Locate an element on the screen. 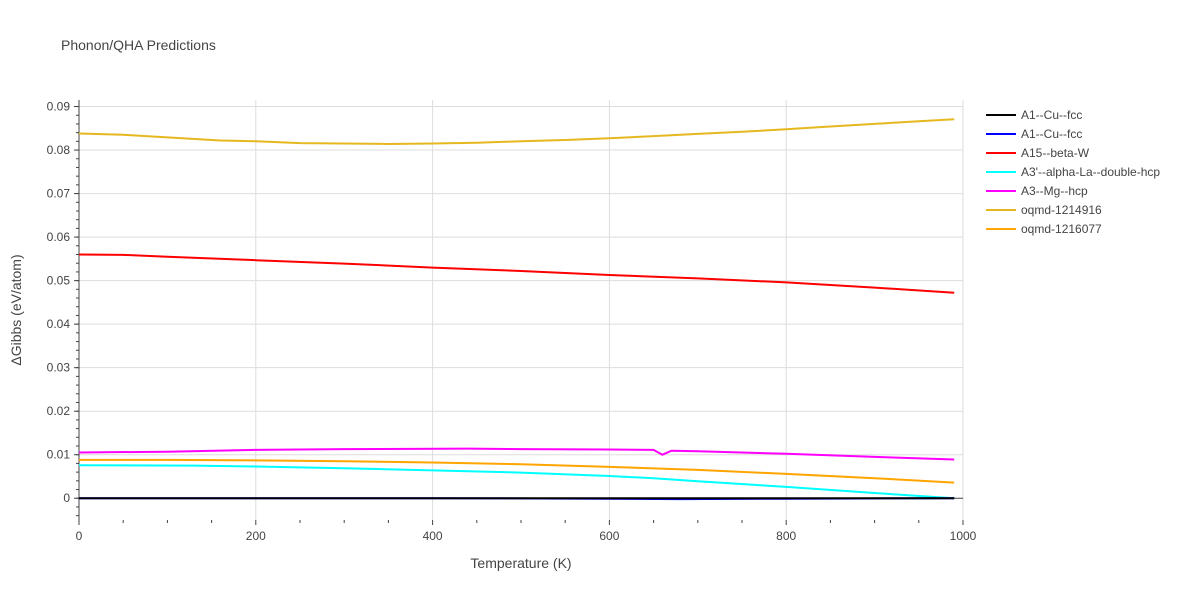 This screenshot has width=1200, height=600. x-tick-label: 800 is located at coordinates (786, 536).